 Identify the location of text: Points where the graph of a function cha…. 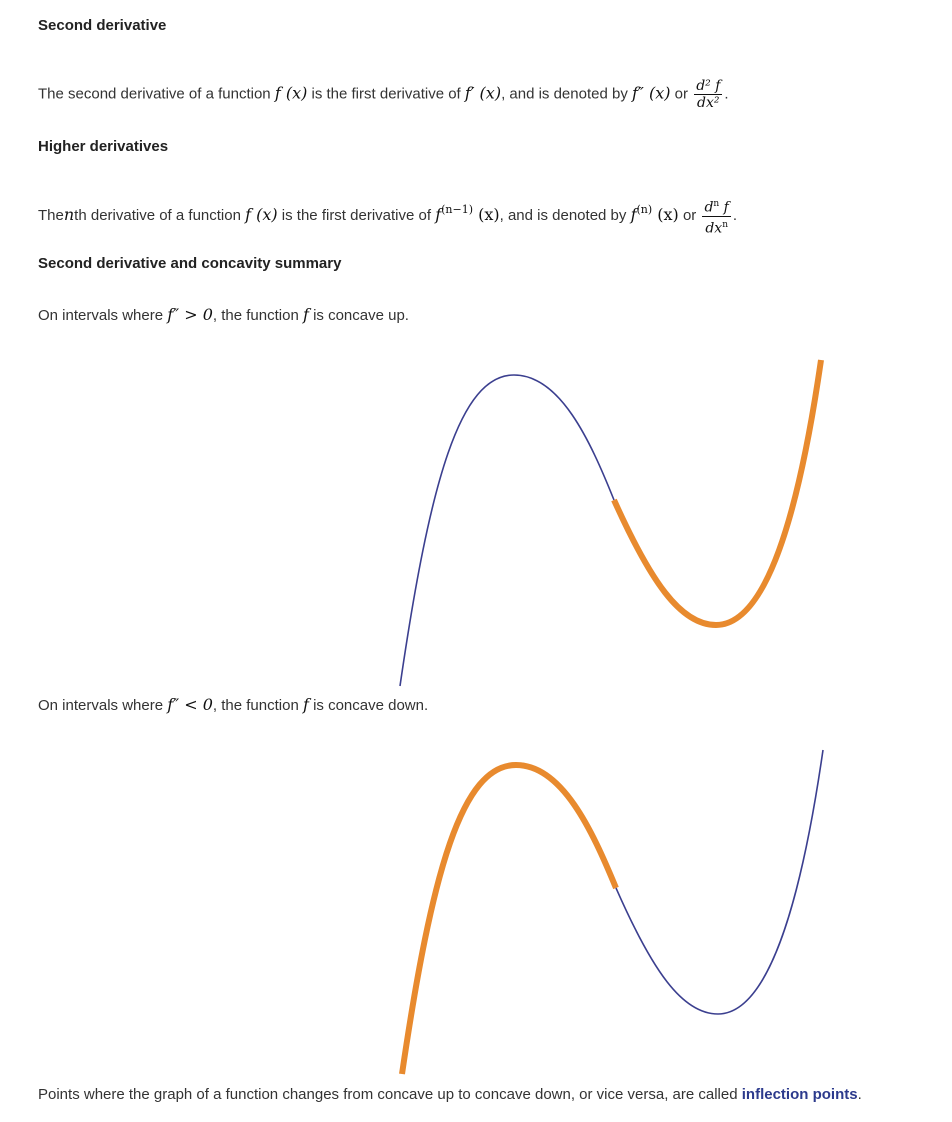
(388, 1094).